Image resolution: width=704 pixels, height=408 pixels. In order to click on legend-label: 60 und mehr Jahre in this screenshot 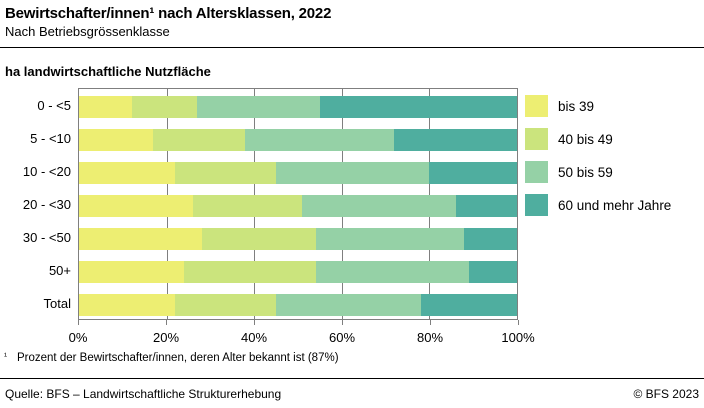, I will do `click(615, 205)`.